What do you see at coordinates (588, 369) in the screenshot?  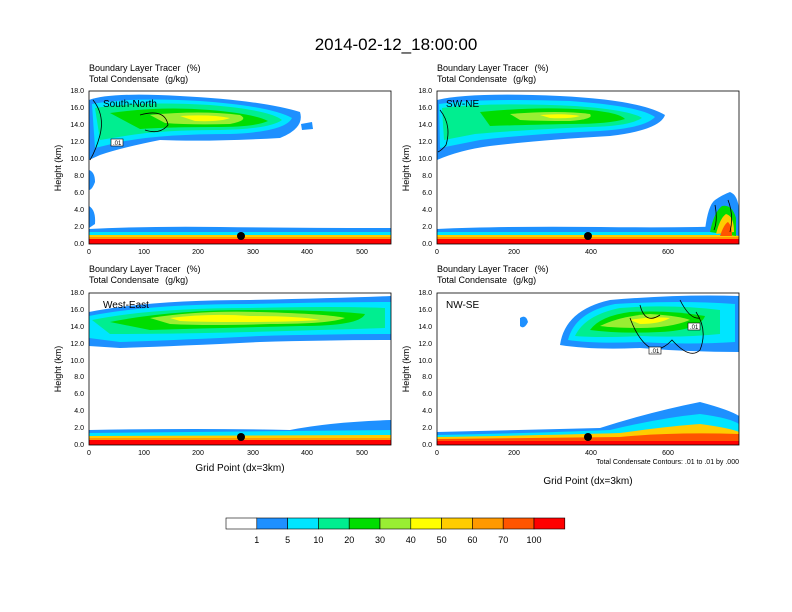 I see `panel-fill: .01 .01` at bounding box center [588, 369].